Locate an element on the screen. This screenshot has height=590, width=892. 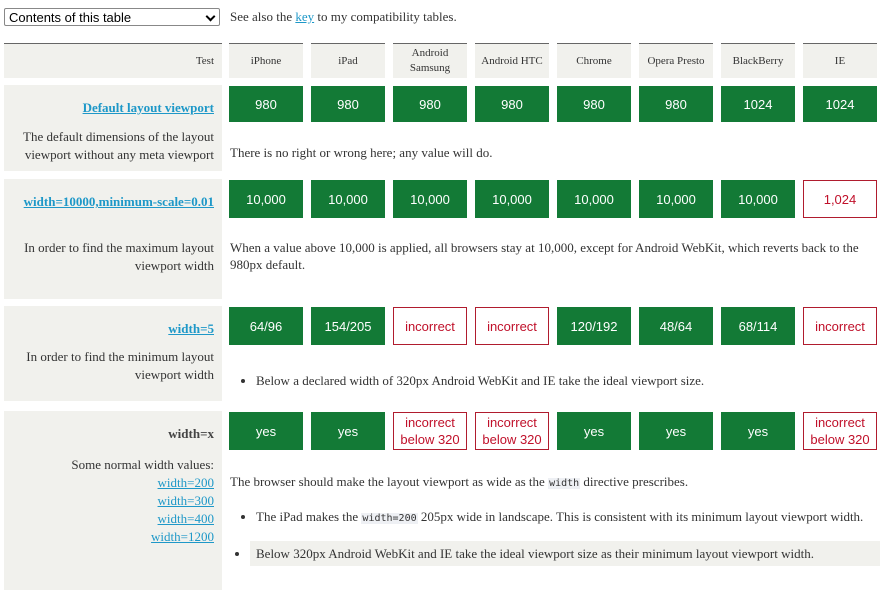
see-also-text: See also the is located at coordinates (263, 16).